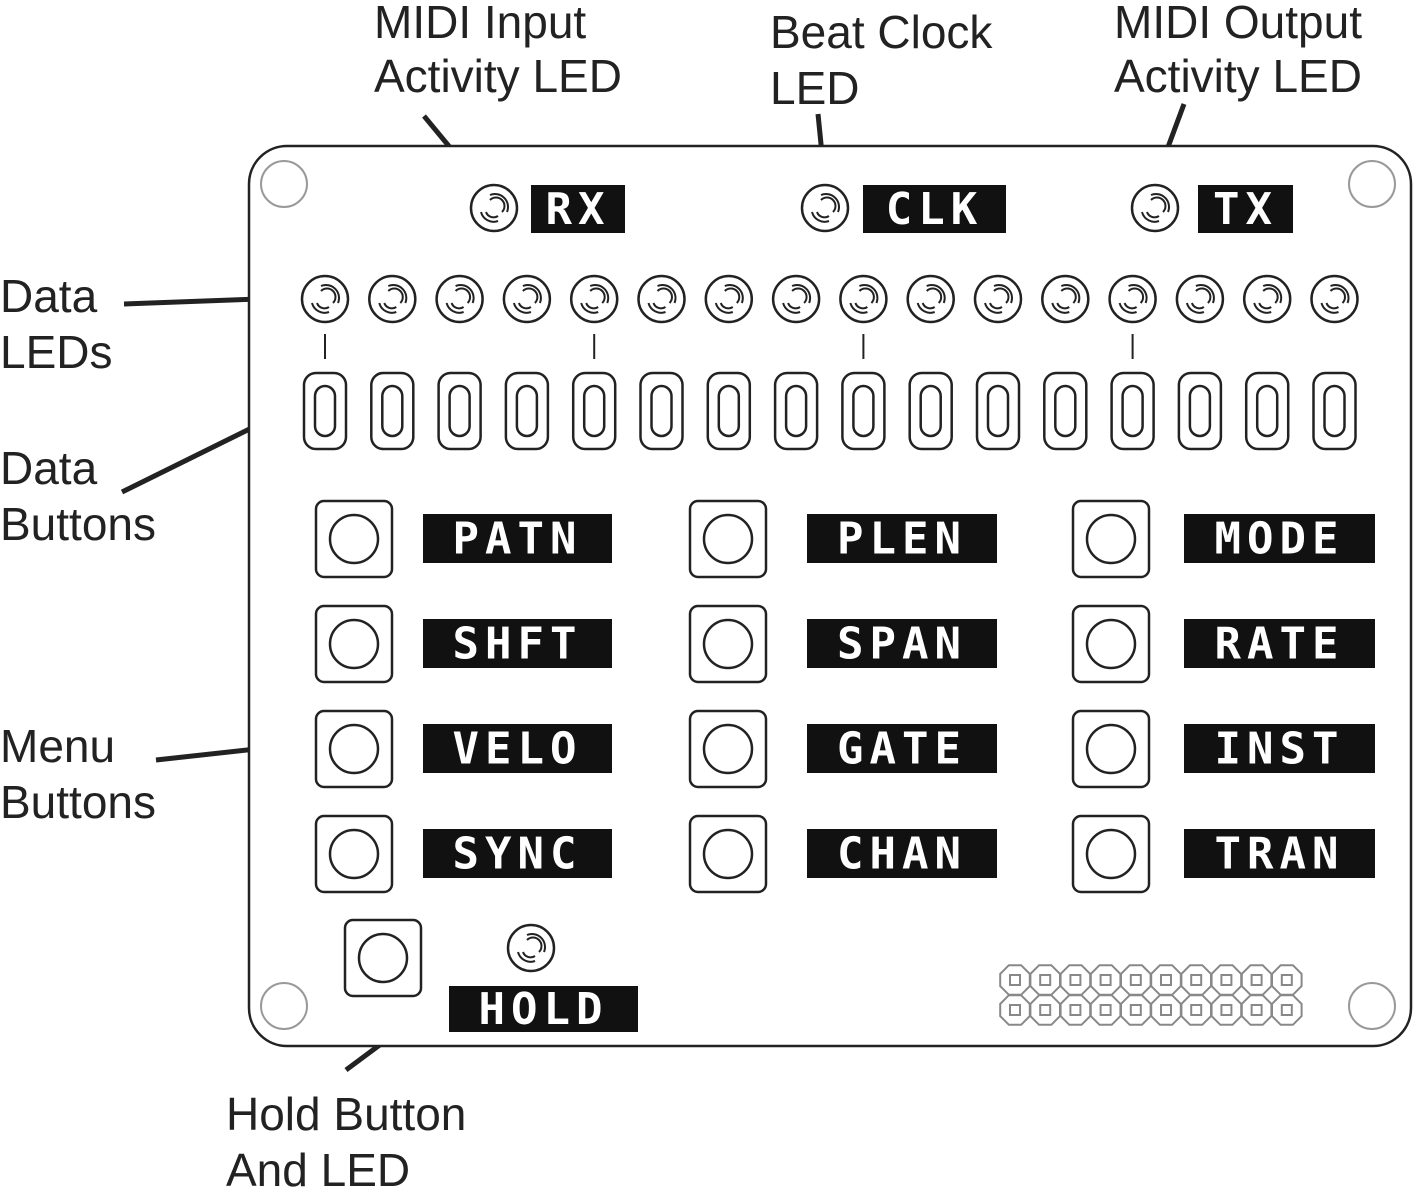 The image size is (1415, 1187). What do you see at coordinates (1226, 980) in the screenshot?
I see `header-pin` at bounding box center [1226, 980].